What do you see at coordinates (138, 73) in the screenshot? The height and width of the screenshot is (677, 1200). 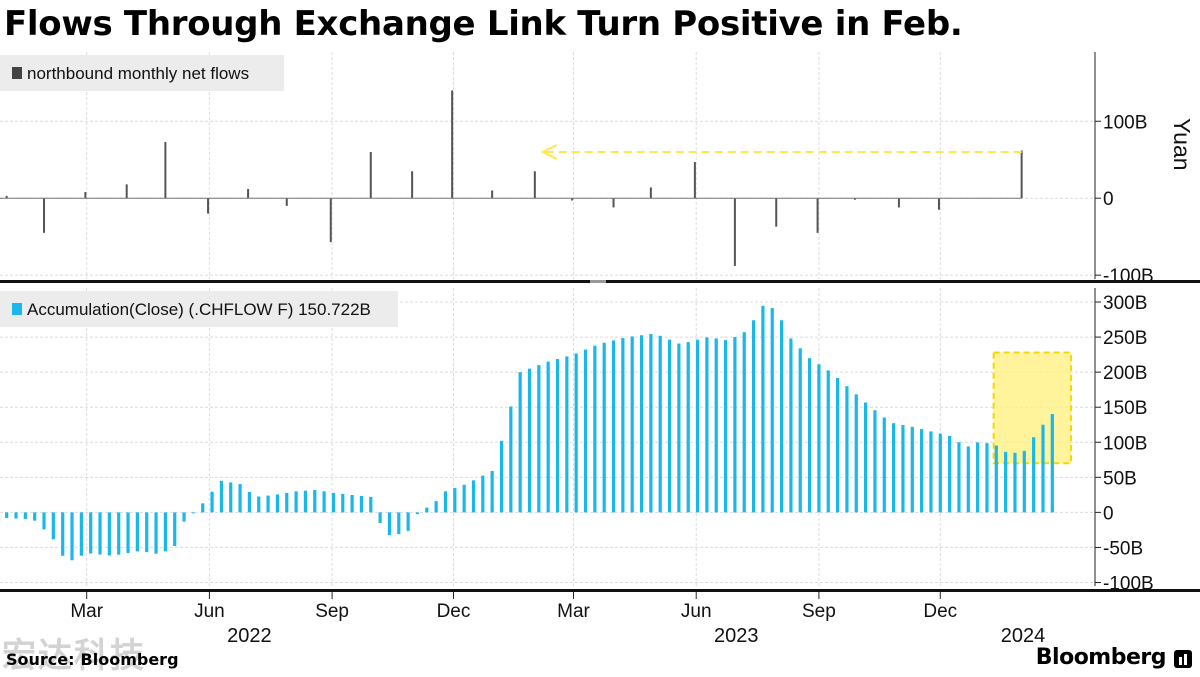 I see `legend-label: northbound monthly net flows` at bounding box center [138, 73].